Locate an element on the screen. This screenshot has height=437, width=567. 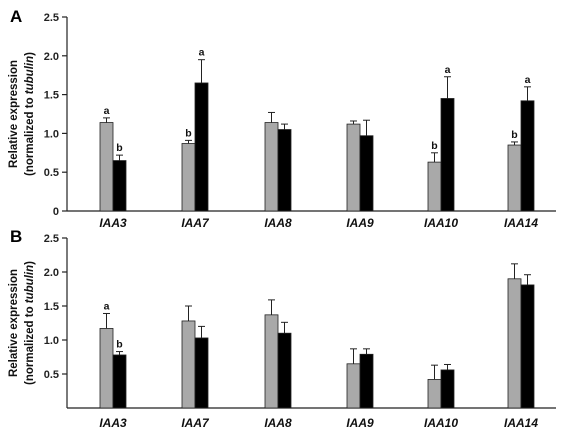
panel-label: B is located at coordinates (16, 236).